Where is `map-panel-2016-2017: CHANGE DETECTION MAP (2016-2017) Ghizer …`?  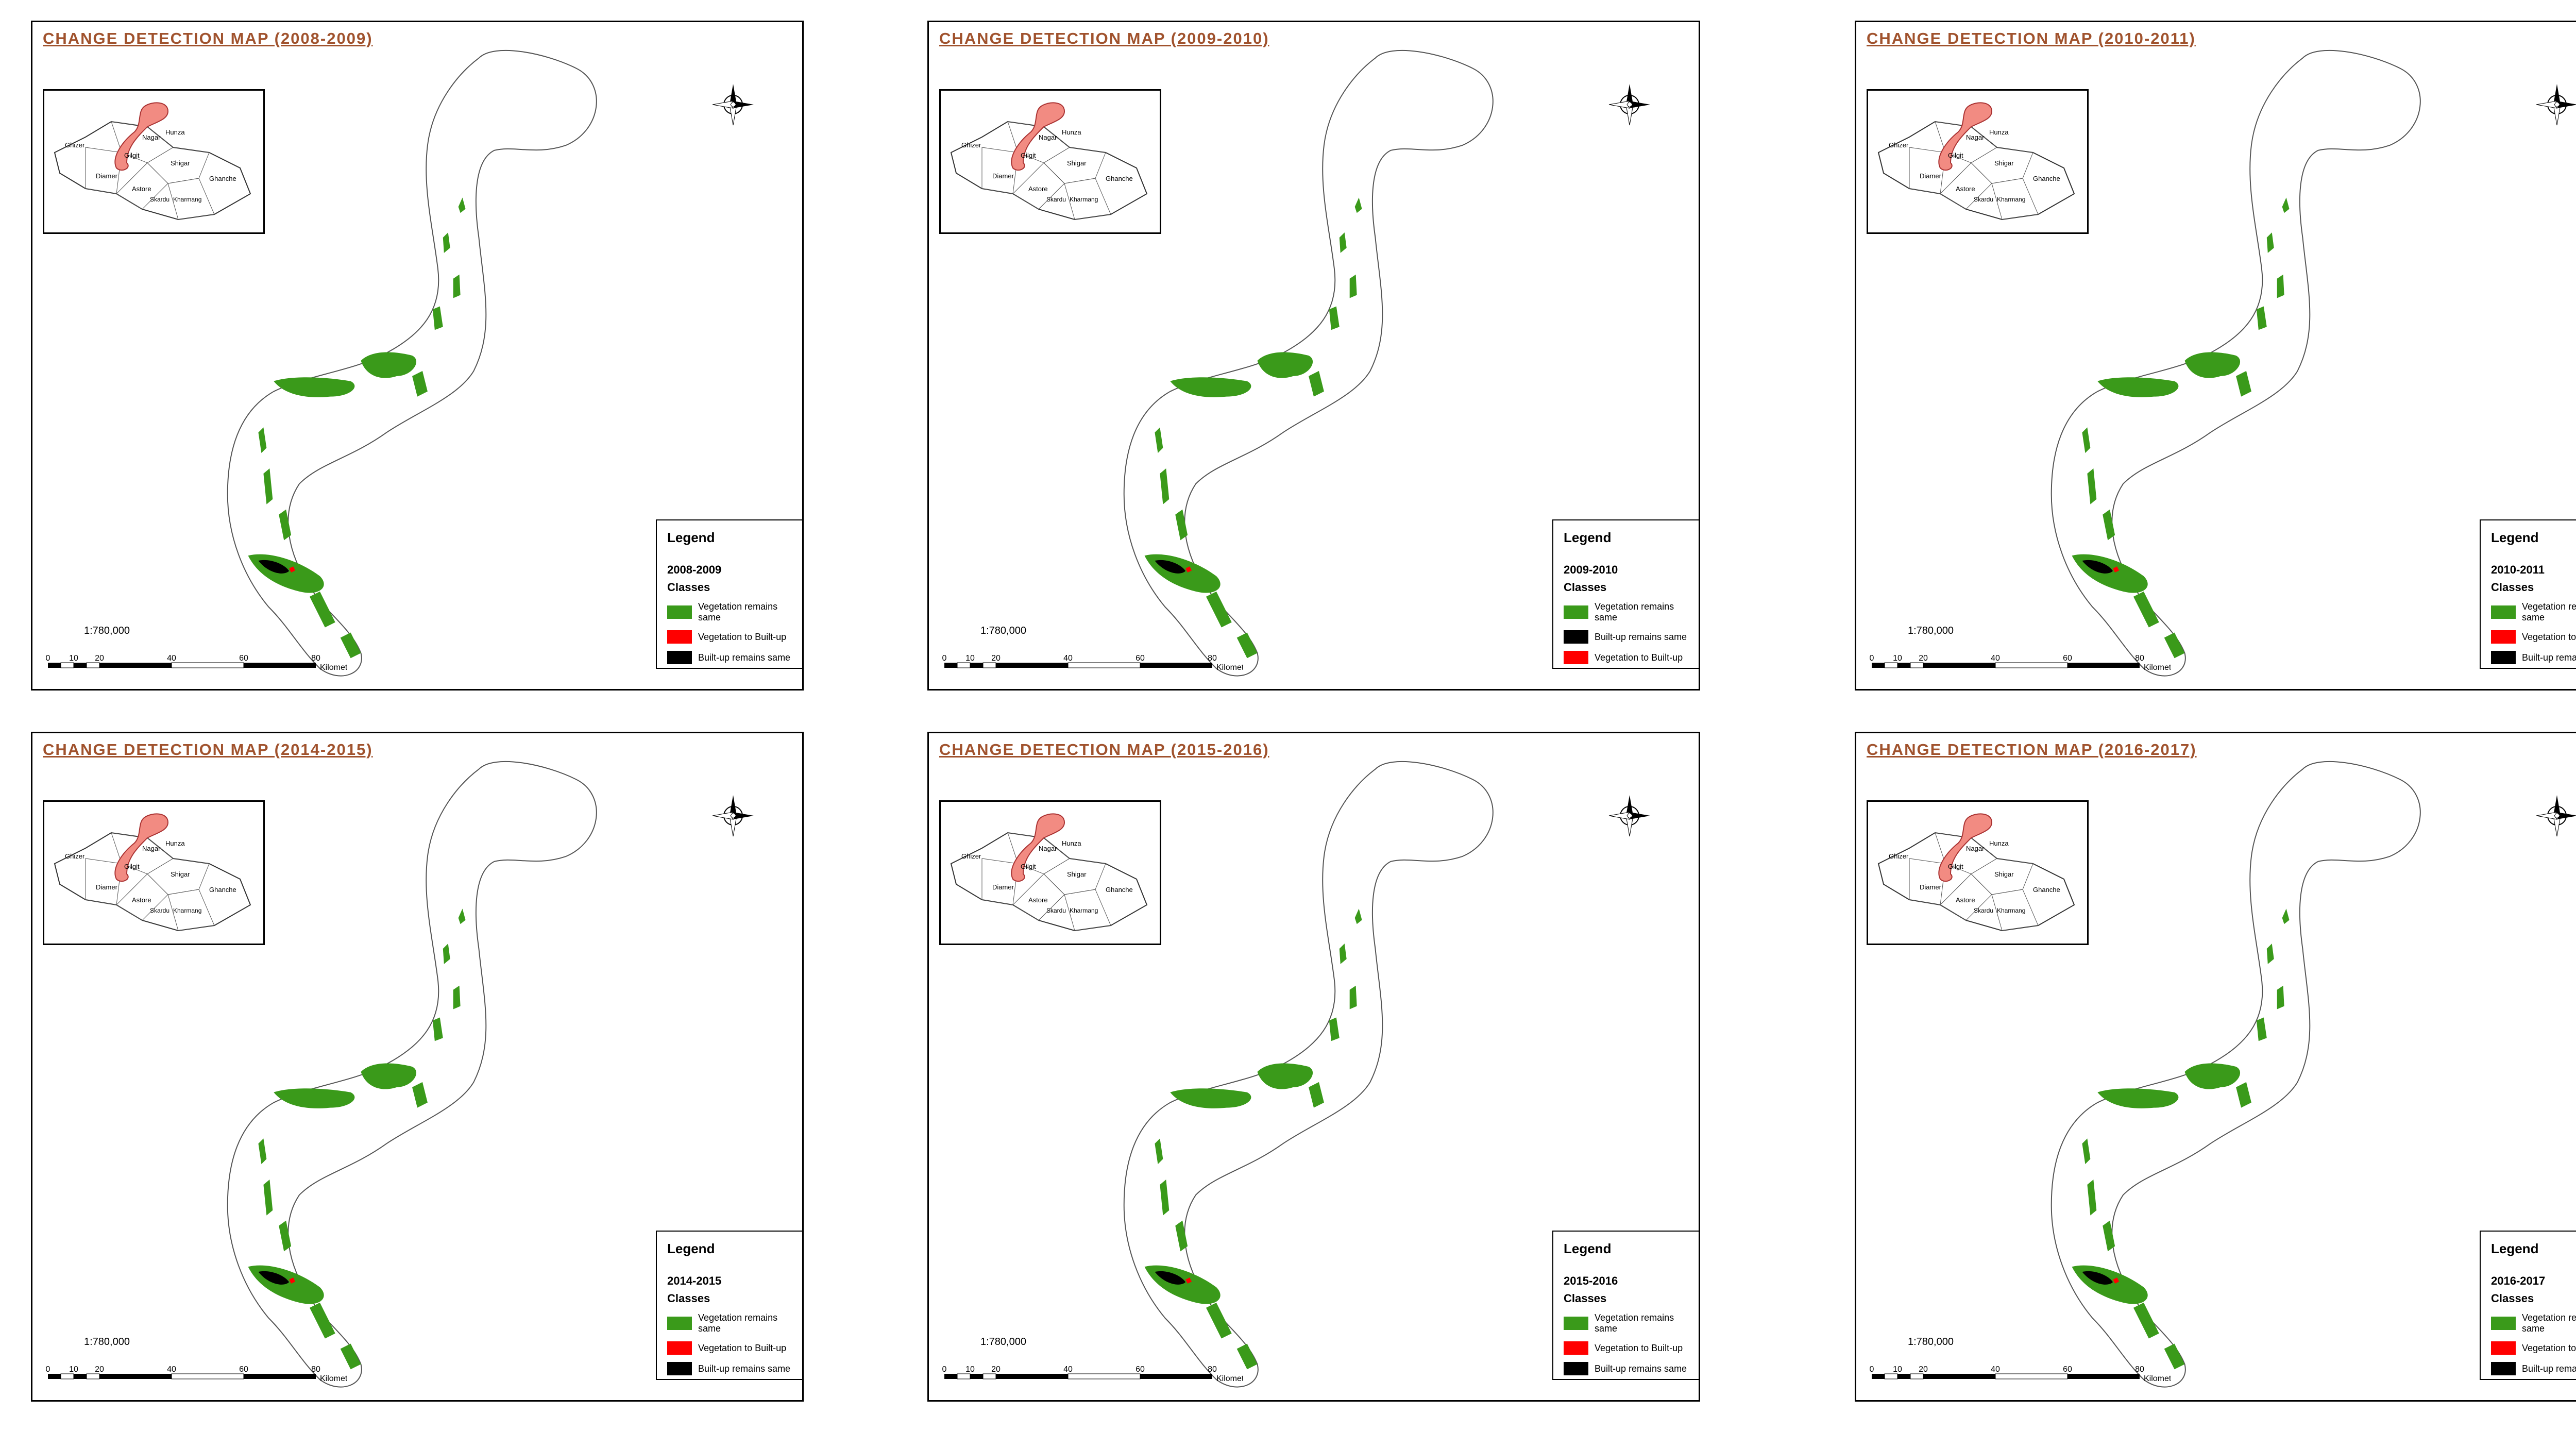
map-panel-2016-2017: CHANGE DETECTION MAP (2016-2017) Ghizer … is located at coordinates (2215, 1067).